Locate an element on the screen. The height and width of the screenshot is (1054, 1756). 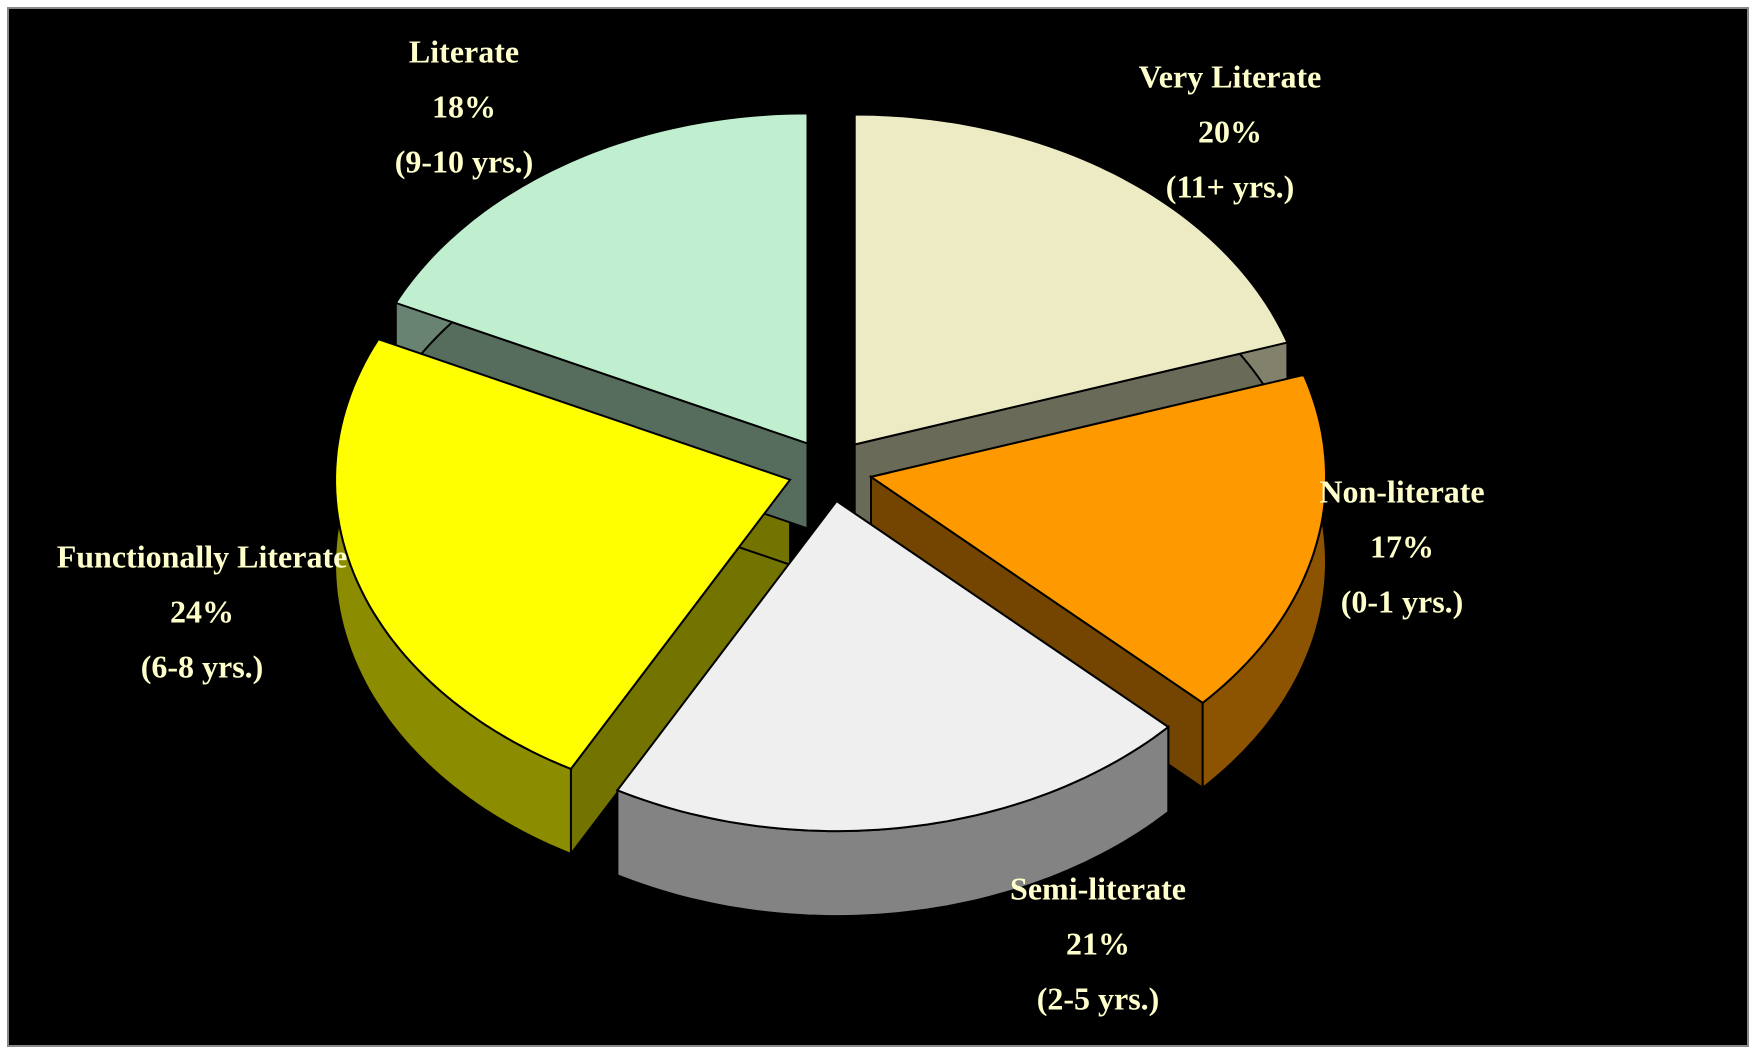
slice-label: Semi-literate is located at coordinates (1098, 888).